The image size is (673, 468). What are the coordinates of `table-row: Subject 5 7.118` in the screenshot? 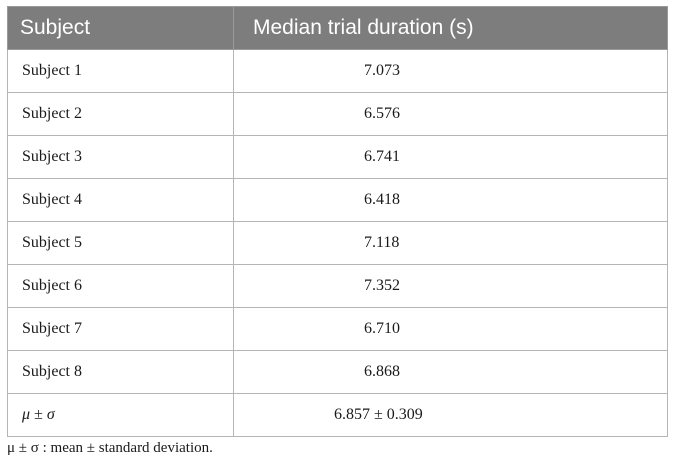 It's located at (337, 243).